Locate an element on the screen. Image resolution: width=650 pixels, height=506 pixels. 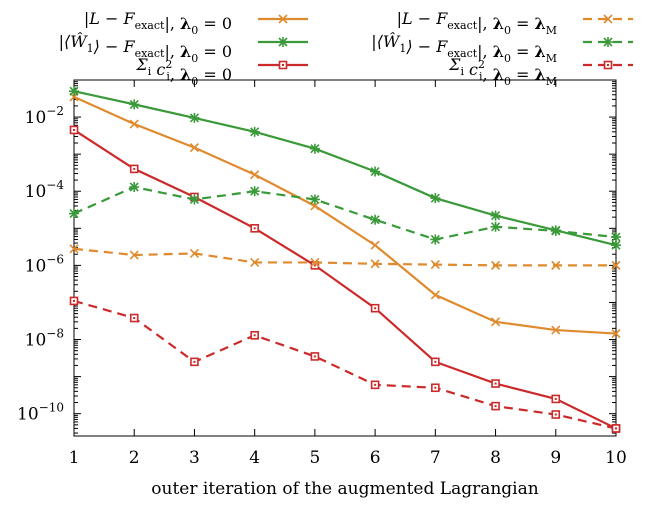
y-tick-label: 10⁻⁴ is located at coordinates (45, 190).